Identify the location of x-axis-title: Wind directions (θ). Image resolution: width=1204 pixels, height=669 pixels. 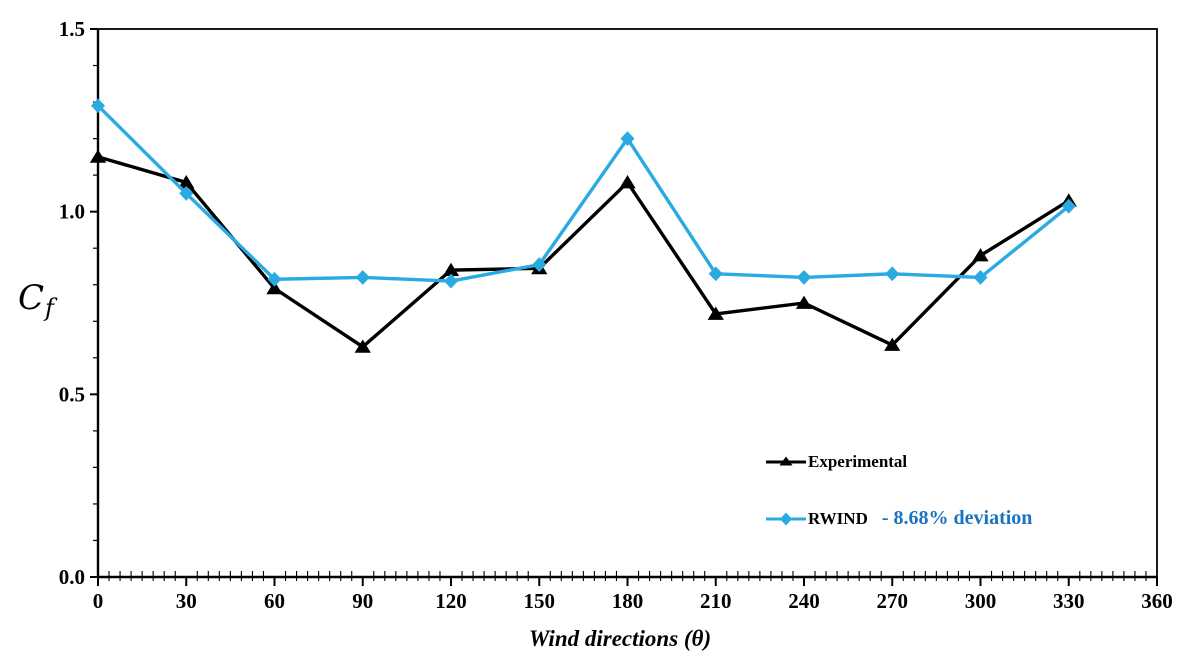
(620, 638).